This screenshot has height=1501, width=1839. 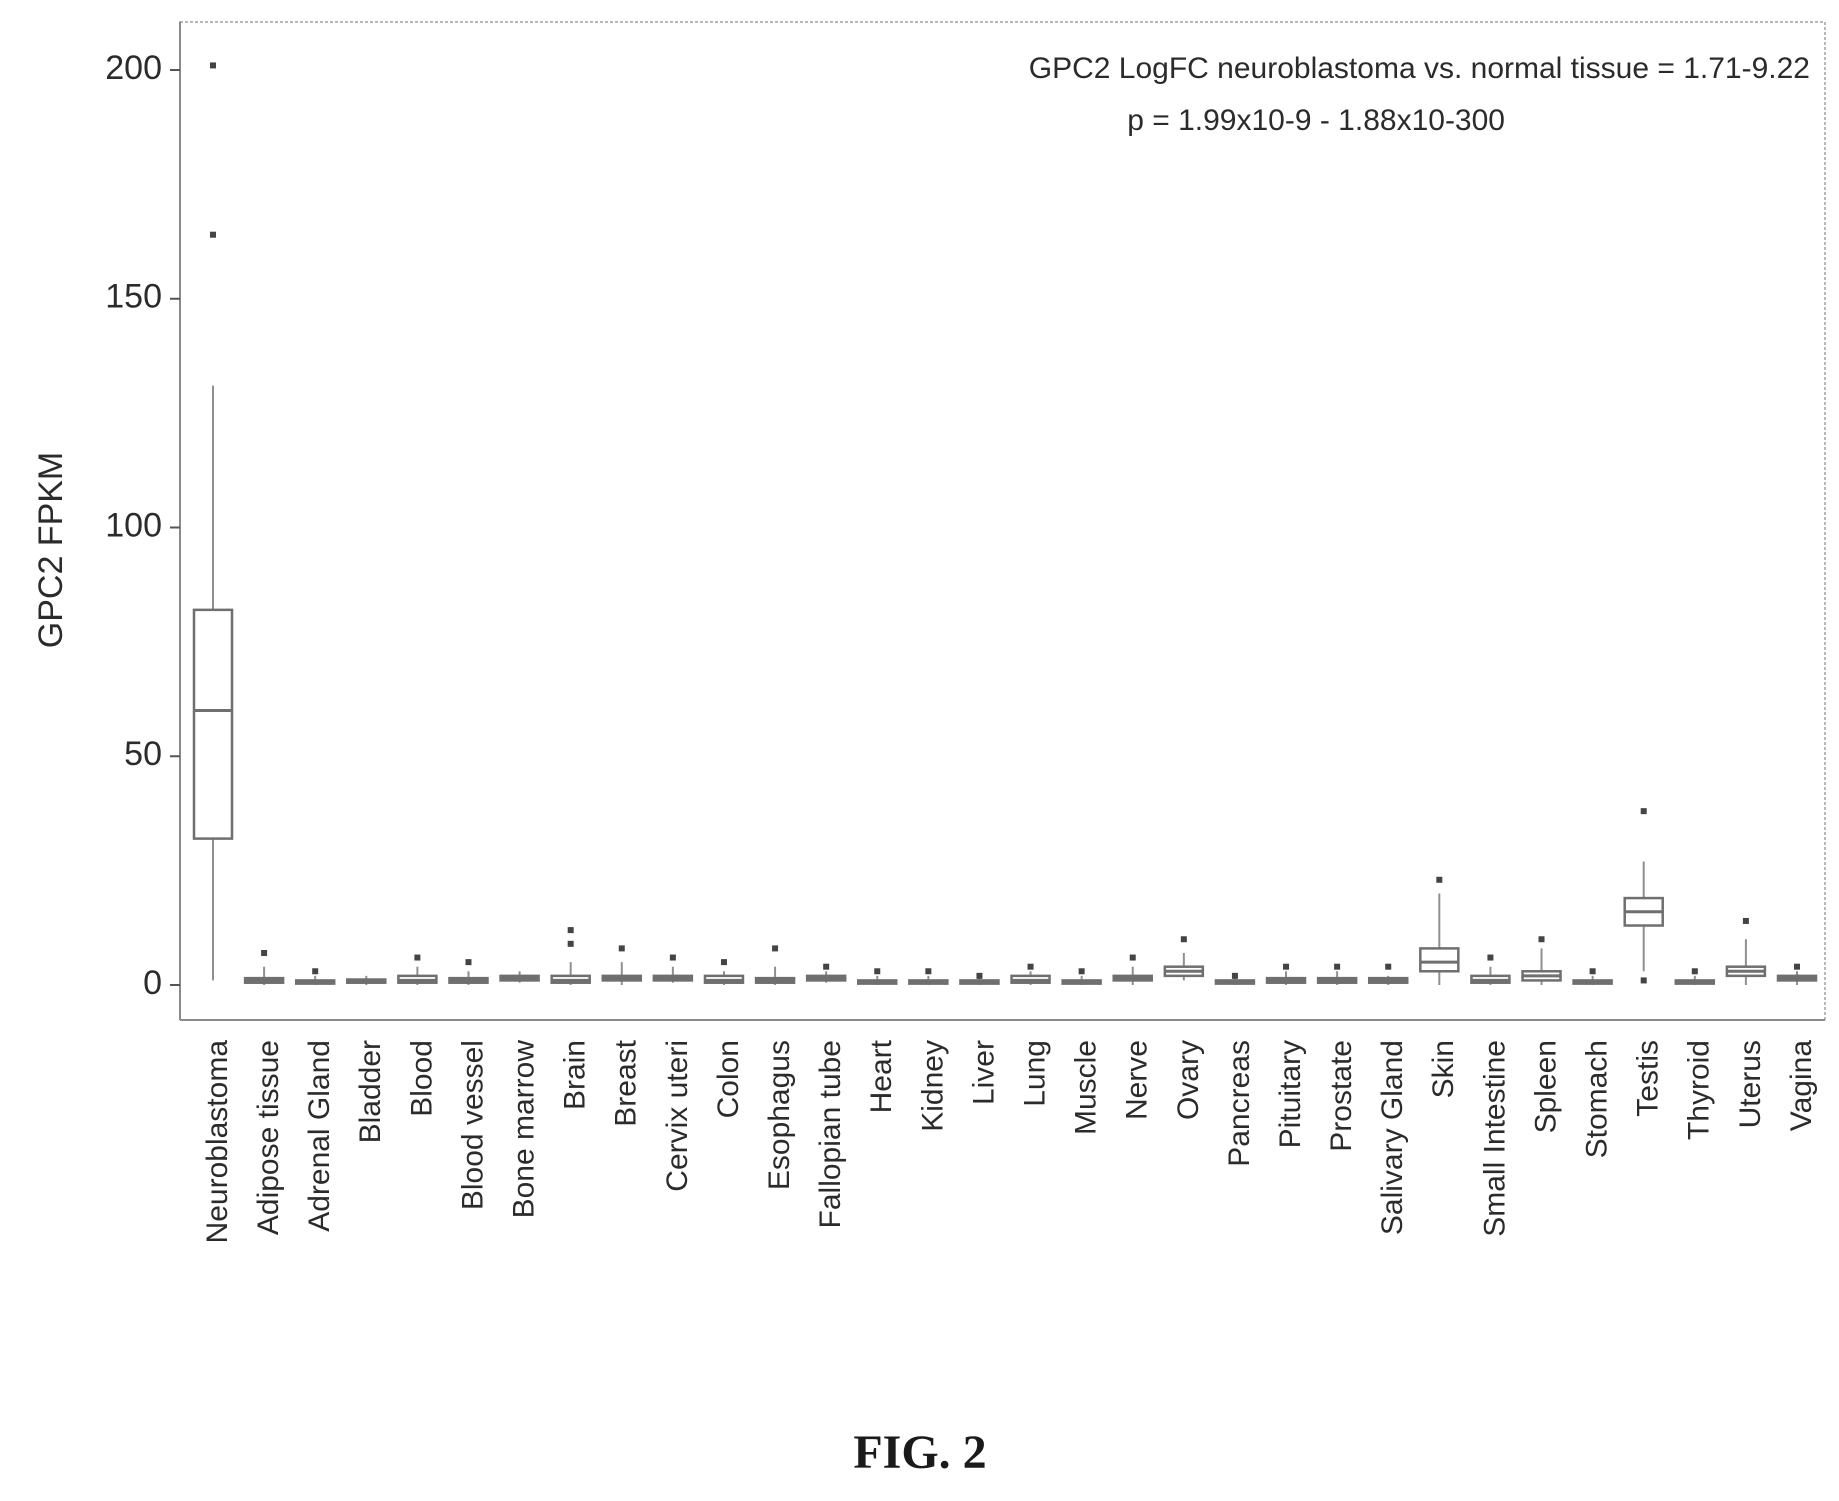 I want to click on x-tick-label: Cervix uteri, so click(x=677, y=1116).